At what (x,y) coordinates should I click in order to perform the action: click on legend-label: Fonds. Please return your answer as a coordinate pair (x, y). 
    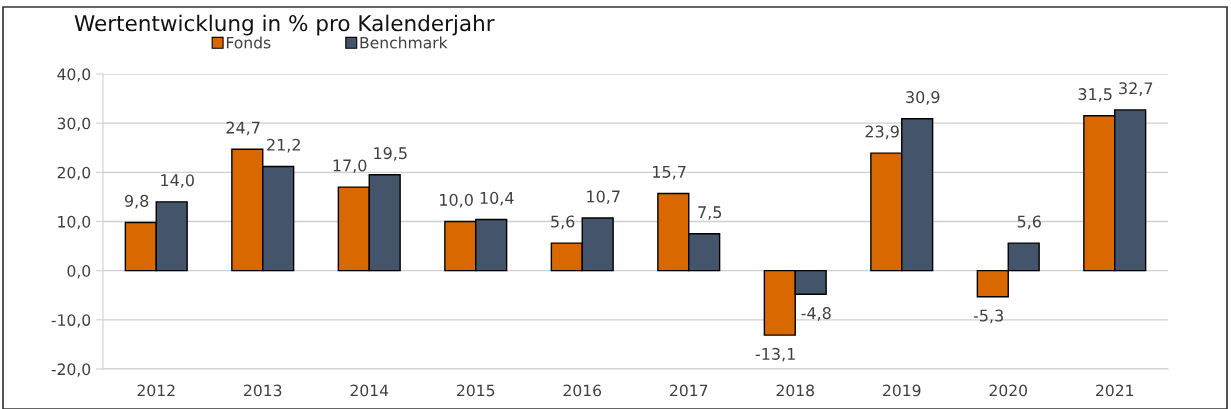
    Looking at the image, I should click on (248, 42).